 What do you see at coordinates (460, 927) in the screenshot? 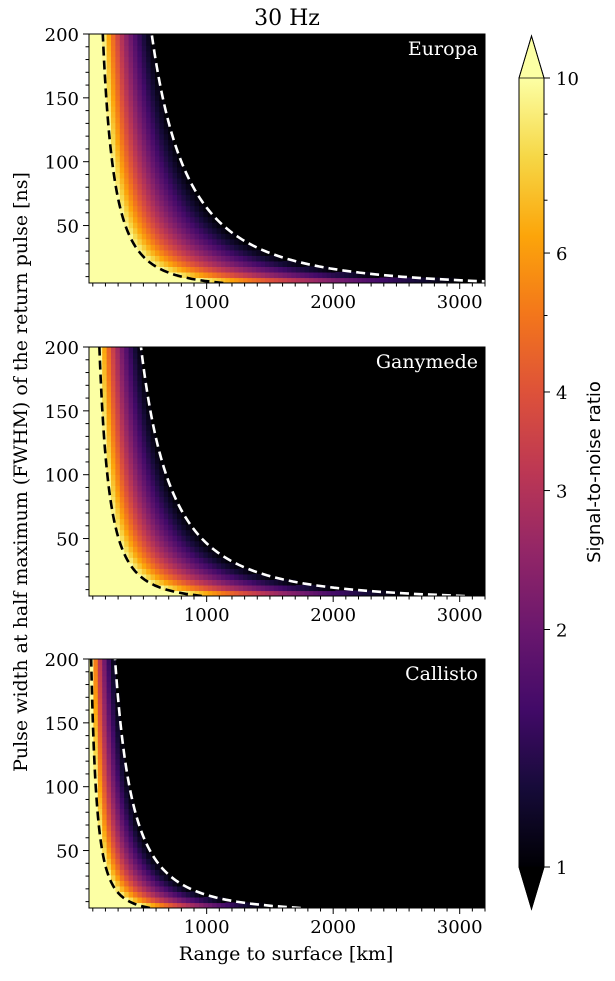
I see `x-tick-label: 3000` at bounding box center [460, 927].